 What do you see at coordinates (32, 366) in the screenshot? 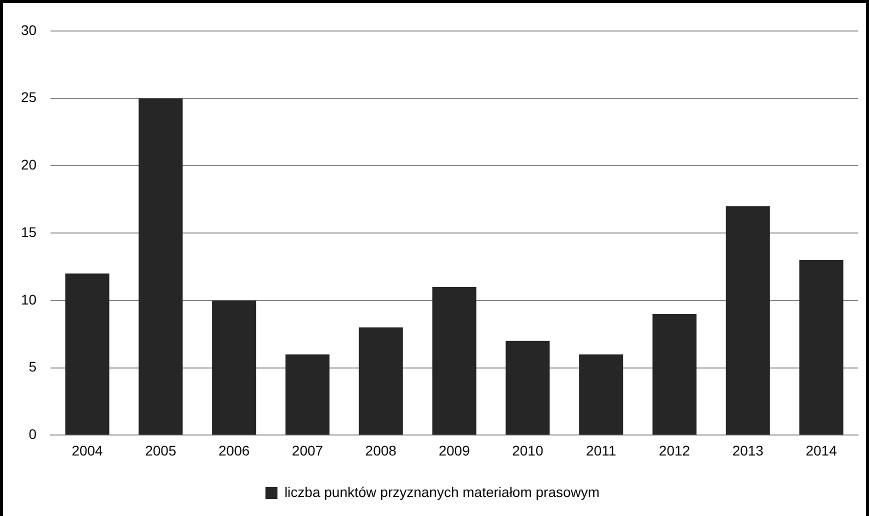
I see `y-tick-label: 5` at bounding box center [32, 366].